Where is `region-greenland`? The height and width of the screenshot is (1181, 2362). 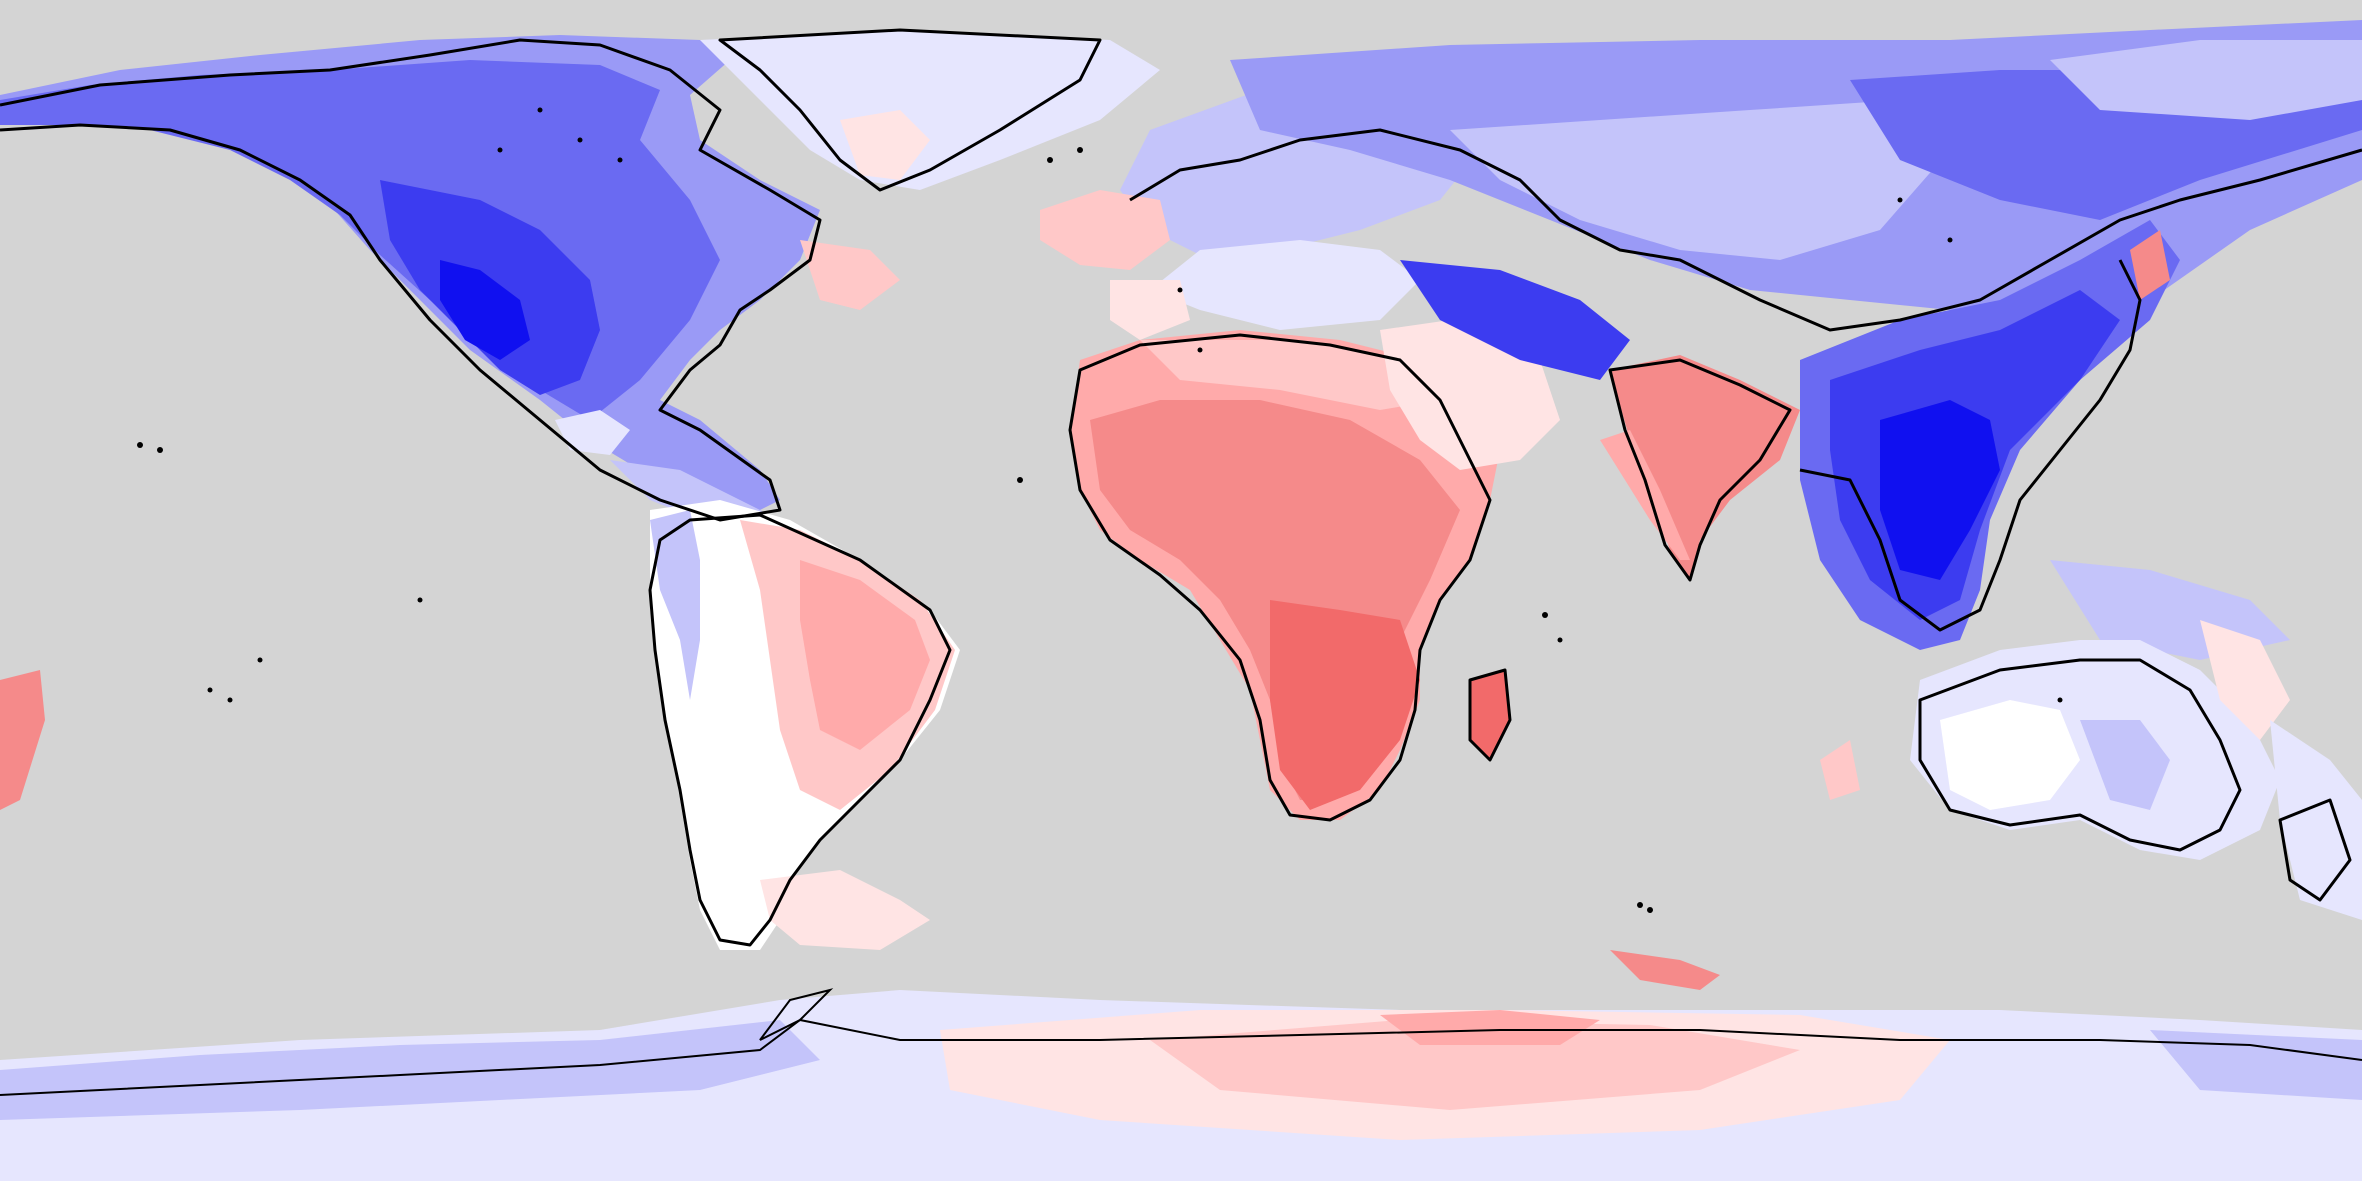 region-greenland is located at coordinates (930, 110).